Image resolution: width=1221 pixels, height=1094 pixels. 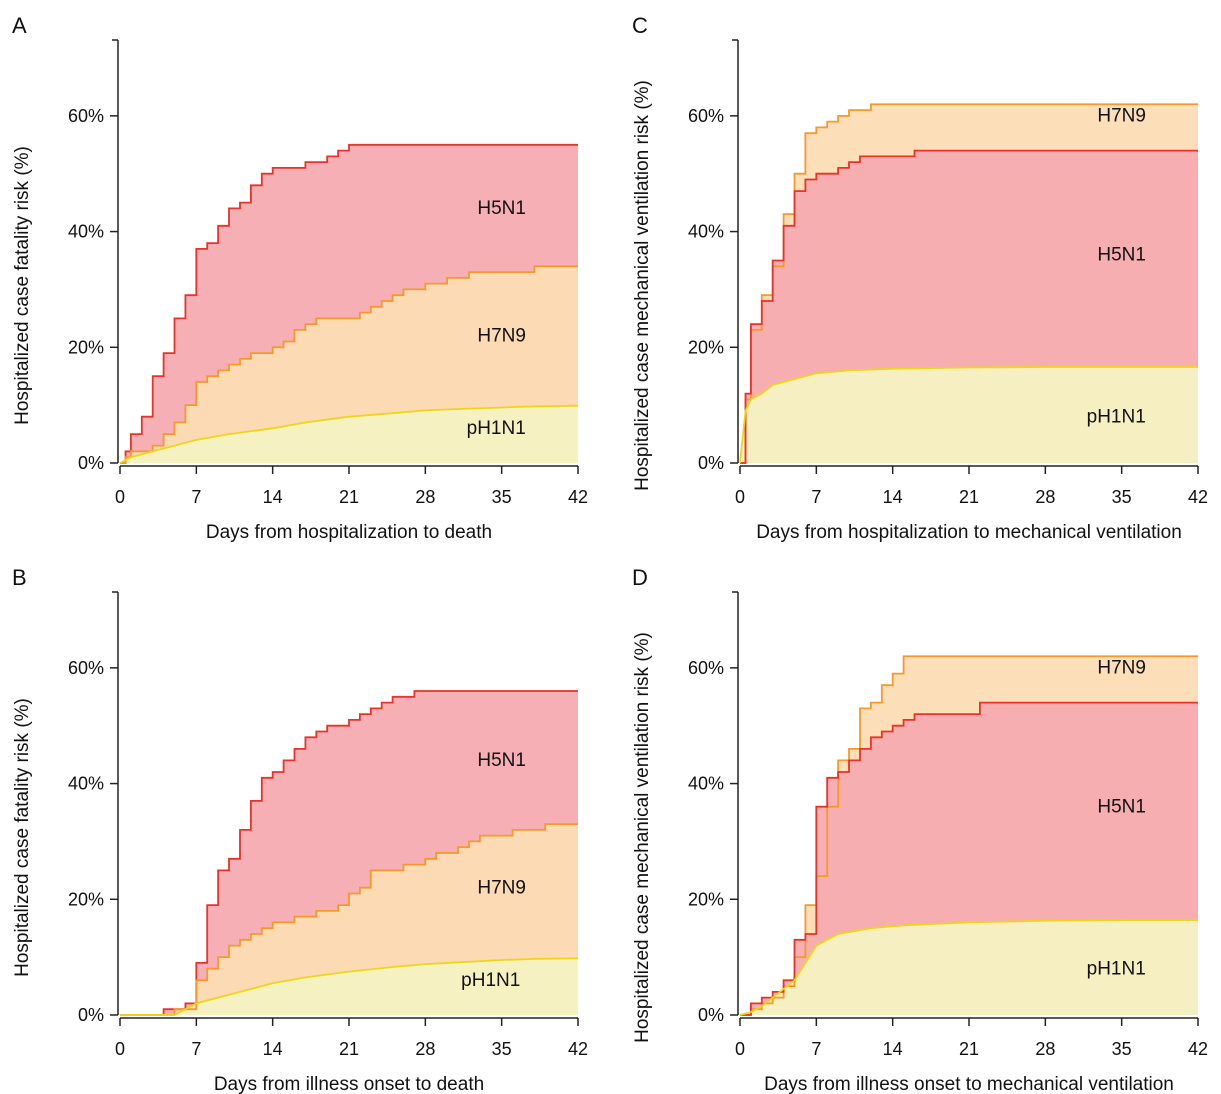 I want to click on x-axis-title: Days from illness onset to death, so click(x=349, y=1084).